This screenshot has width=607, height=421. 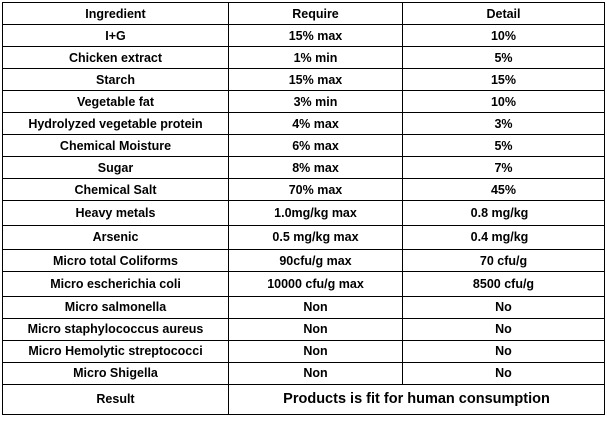 I want to click on table-row: Chemical Salt 70% max 45%, so click(x=303, y=189).